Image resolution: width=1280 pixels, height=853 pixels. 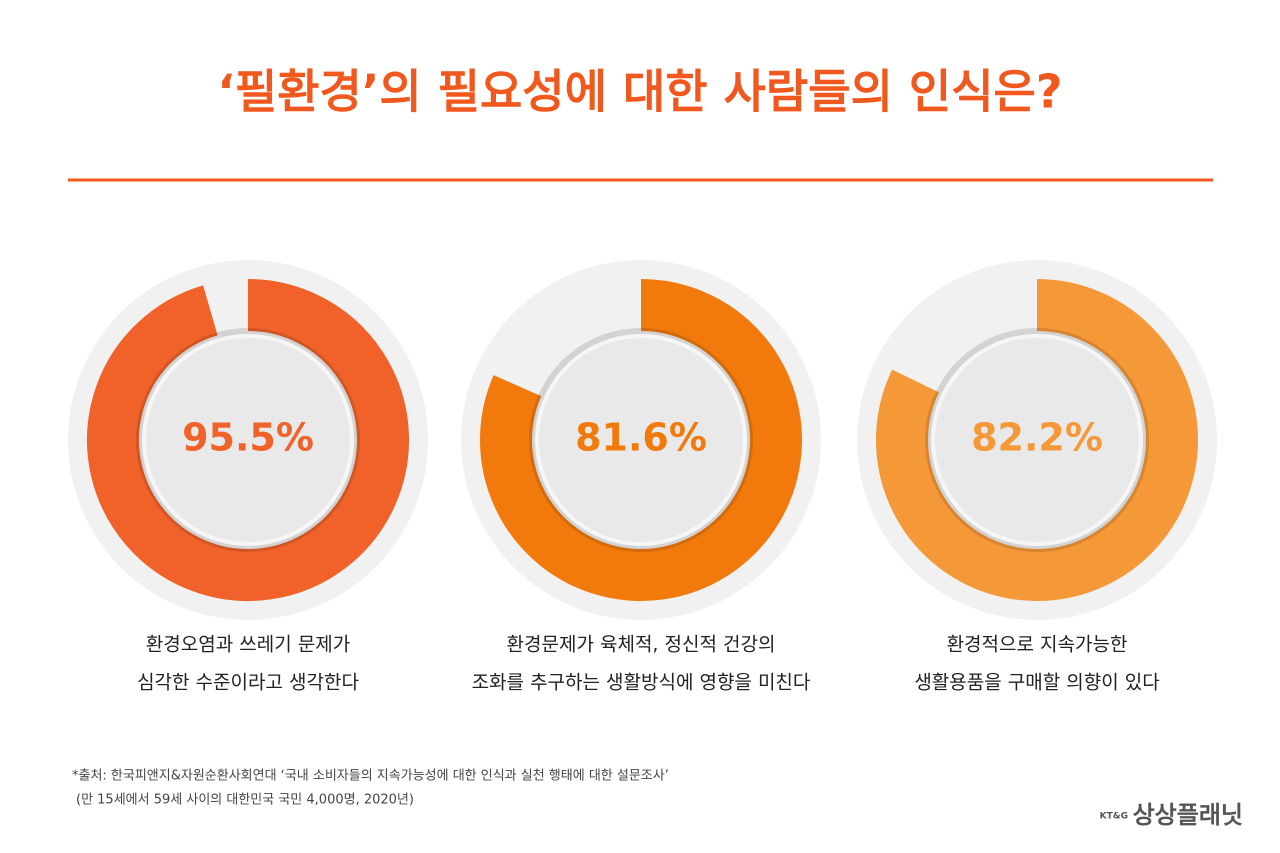 What do you see at coordinates (639, 92) in the screenshot?
I see `title: ‘필환경’의 필요성에 대한 사람들의 인식은?` at bounding box center [639, 92].